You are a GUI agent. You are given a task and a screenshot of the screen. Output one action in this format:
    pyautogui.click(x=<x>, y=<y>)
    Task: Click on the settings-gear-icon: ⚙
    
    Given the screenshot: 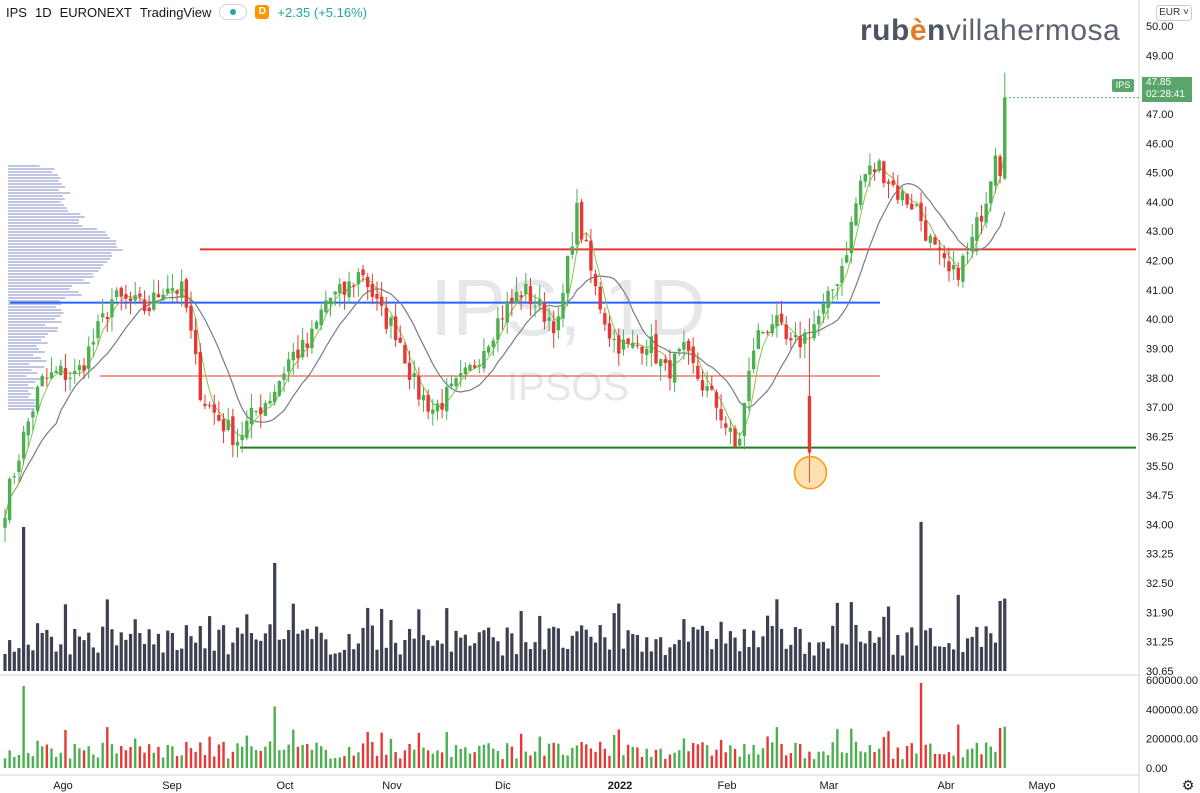 What is the action you would take?
    pyautogui.click(x=1188, y=785)
    